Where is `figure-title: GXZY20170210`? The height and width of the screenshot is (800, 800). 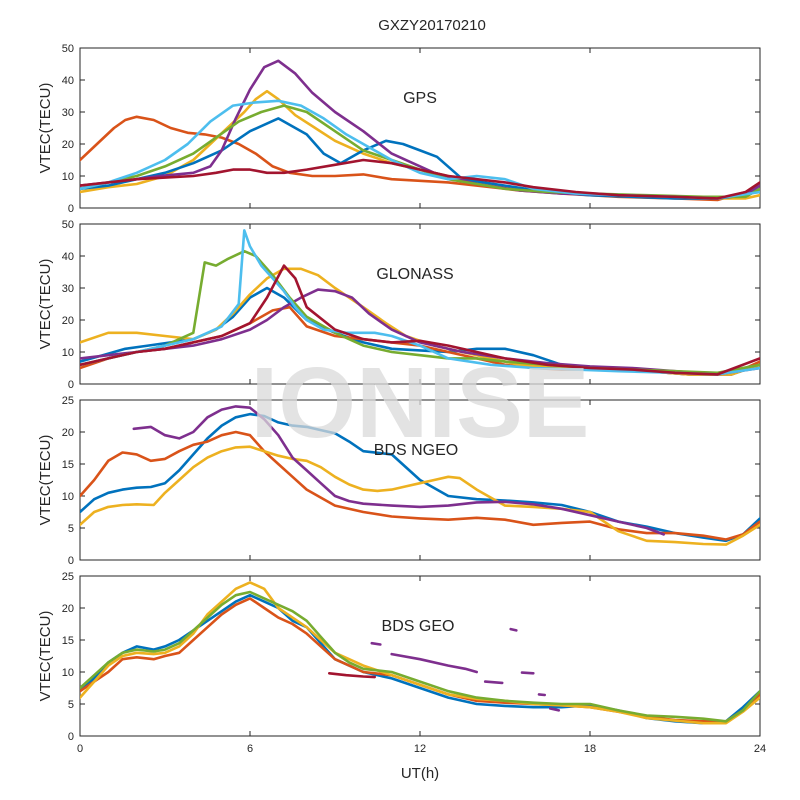 figure-title: GXZY20170210 is located at coordinates (432, 25).